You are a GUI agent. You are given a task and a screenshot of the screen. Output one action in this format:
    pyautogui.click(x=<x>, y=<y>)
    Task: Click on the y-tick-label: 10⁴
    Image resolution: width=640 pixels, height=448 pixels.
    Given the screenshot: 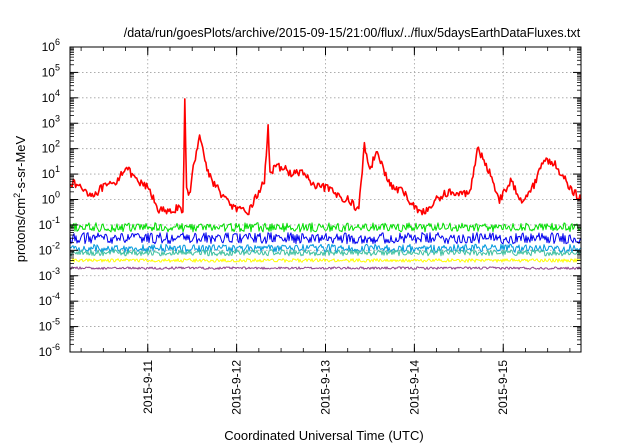 What is the action you would take?
    pyautogui.click(x=51, y=96)
    